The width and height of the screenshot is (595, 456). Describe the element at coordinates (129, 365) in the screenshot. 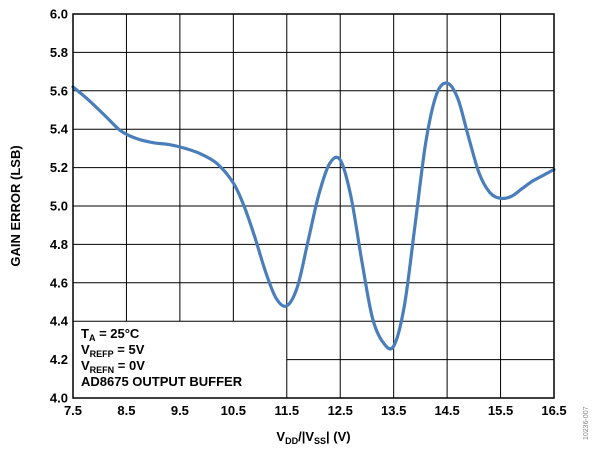

I see `annotation-line-rest: = 0V` at that location.